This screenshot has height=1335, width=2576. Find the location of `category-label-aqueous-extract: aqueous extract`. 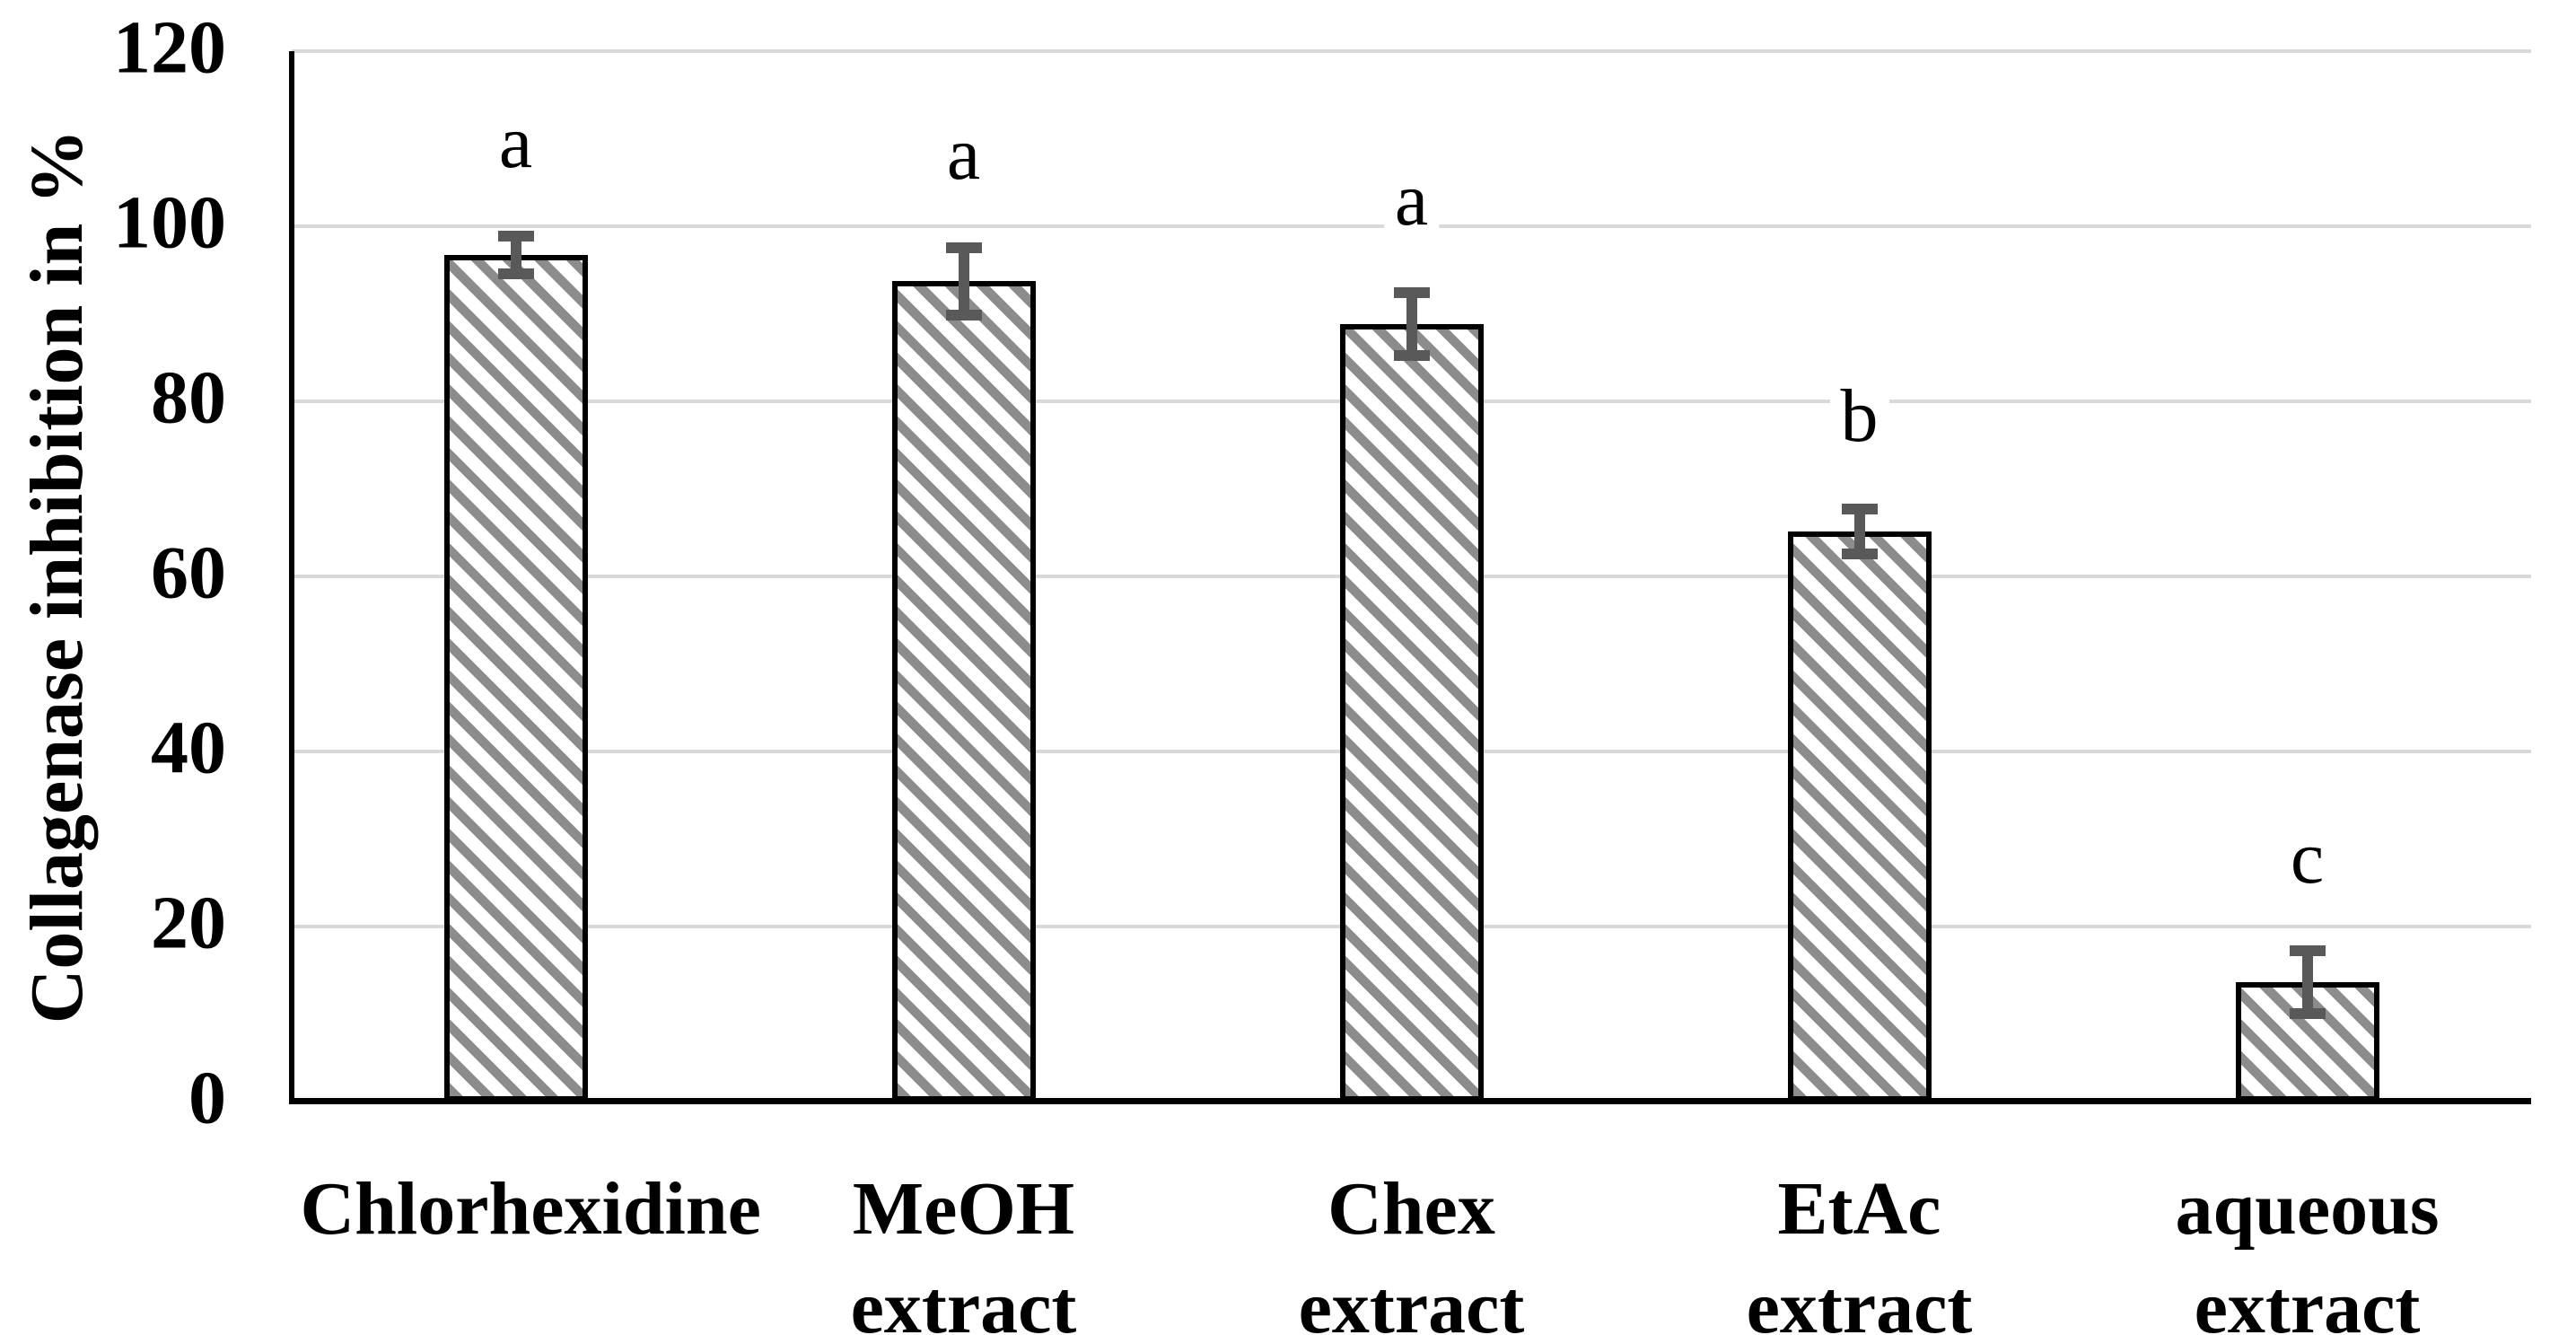

category-label-aqueous-extract: aqueous extract is located at coordinates (2307, 1247).